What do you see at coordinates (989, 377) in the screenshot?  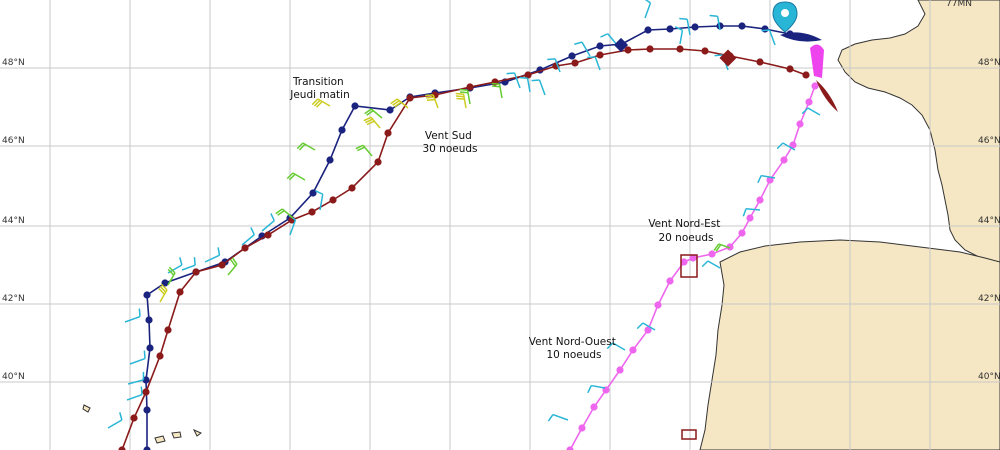 I see `lat-label-right: 40°N` at bounding box center [989, 377].